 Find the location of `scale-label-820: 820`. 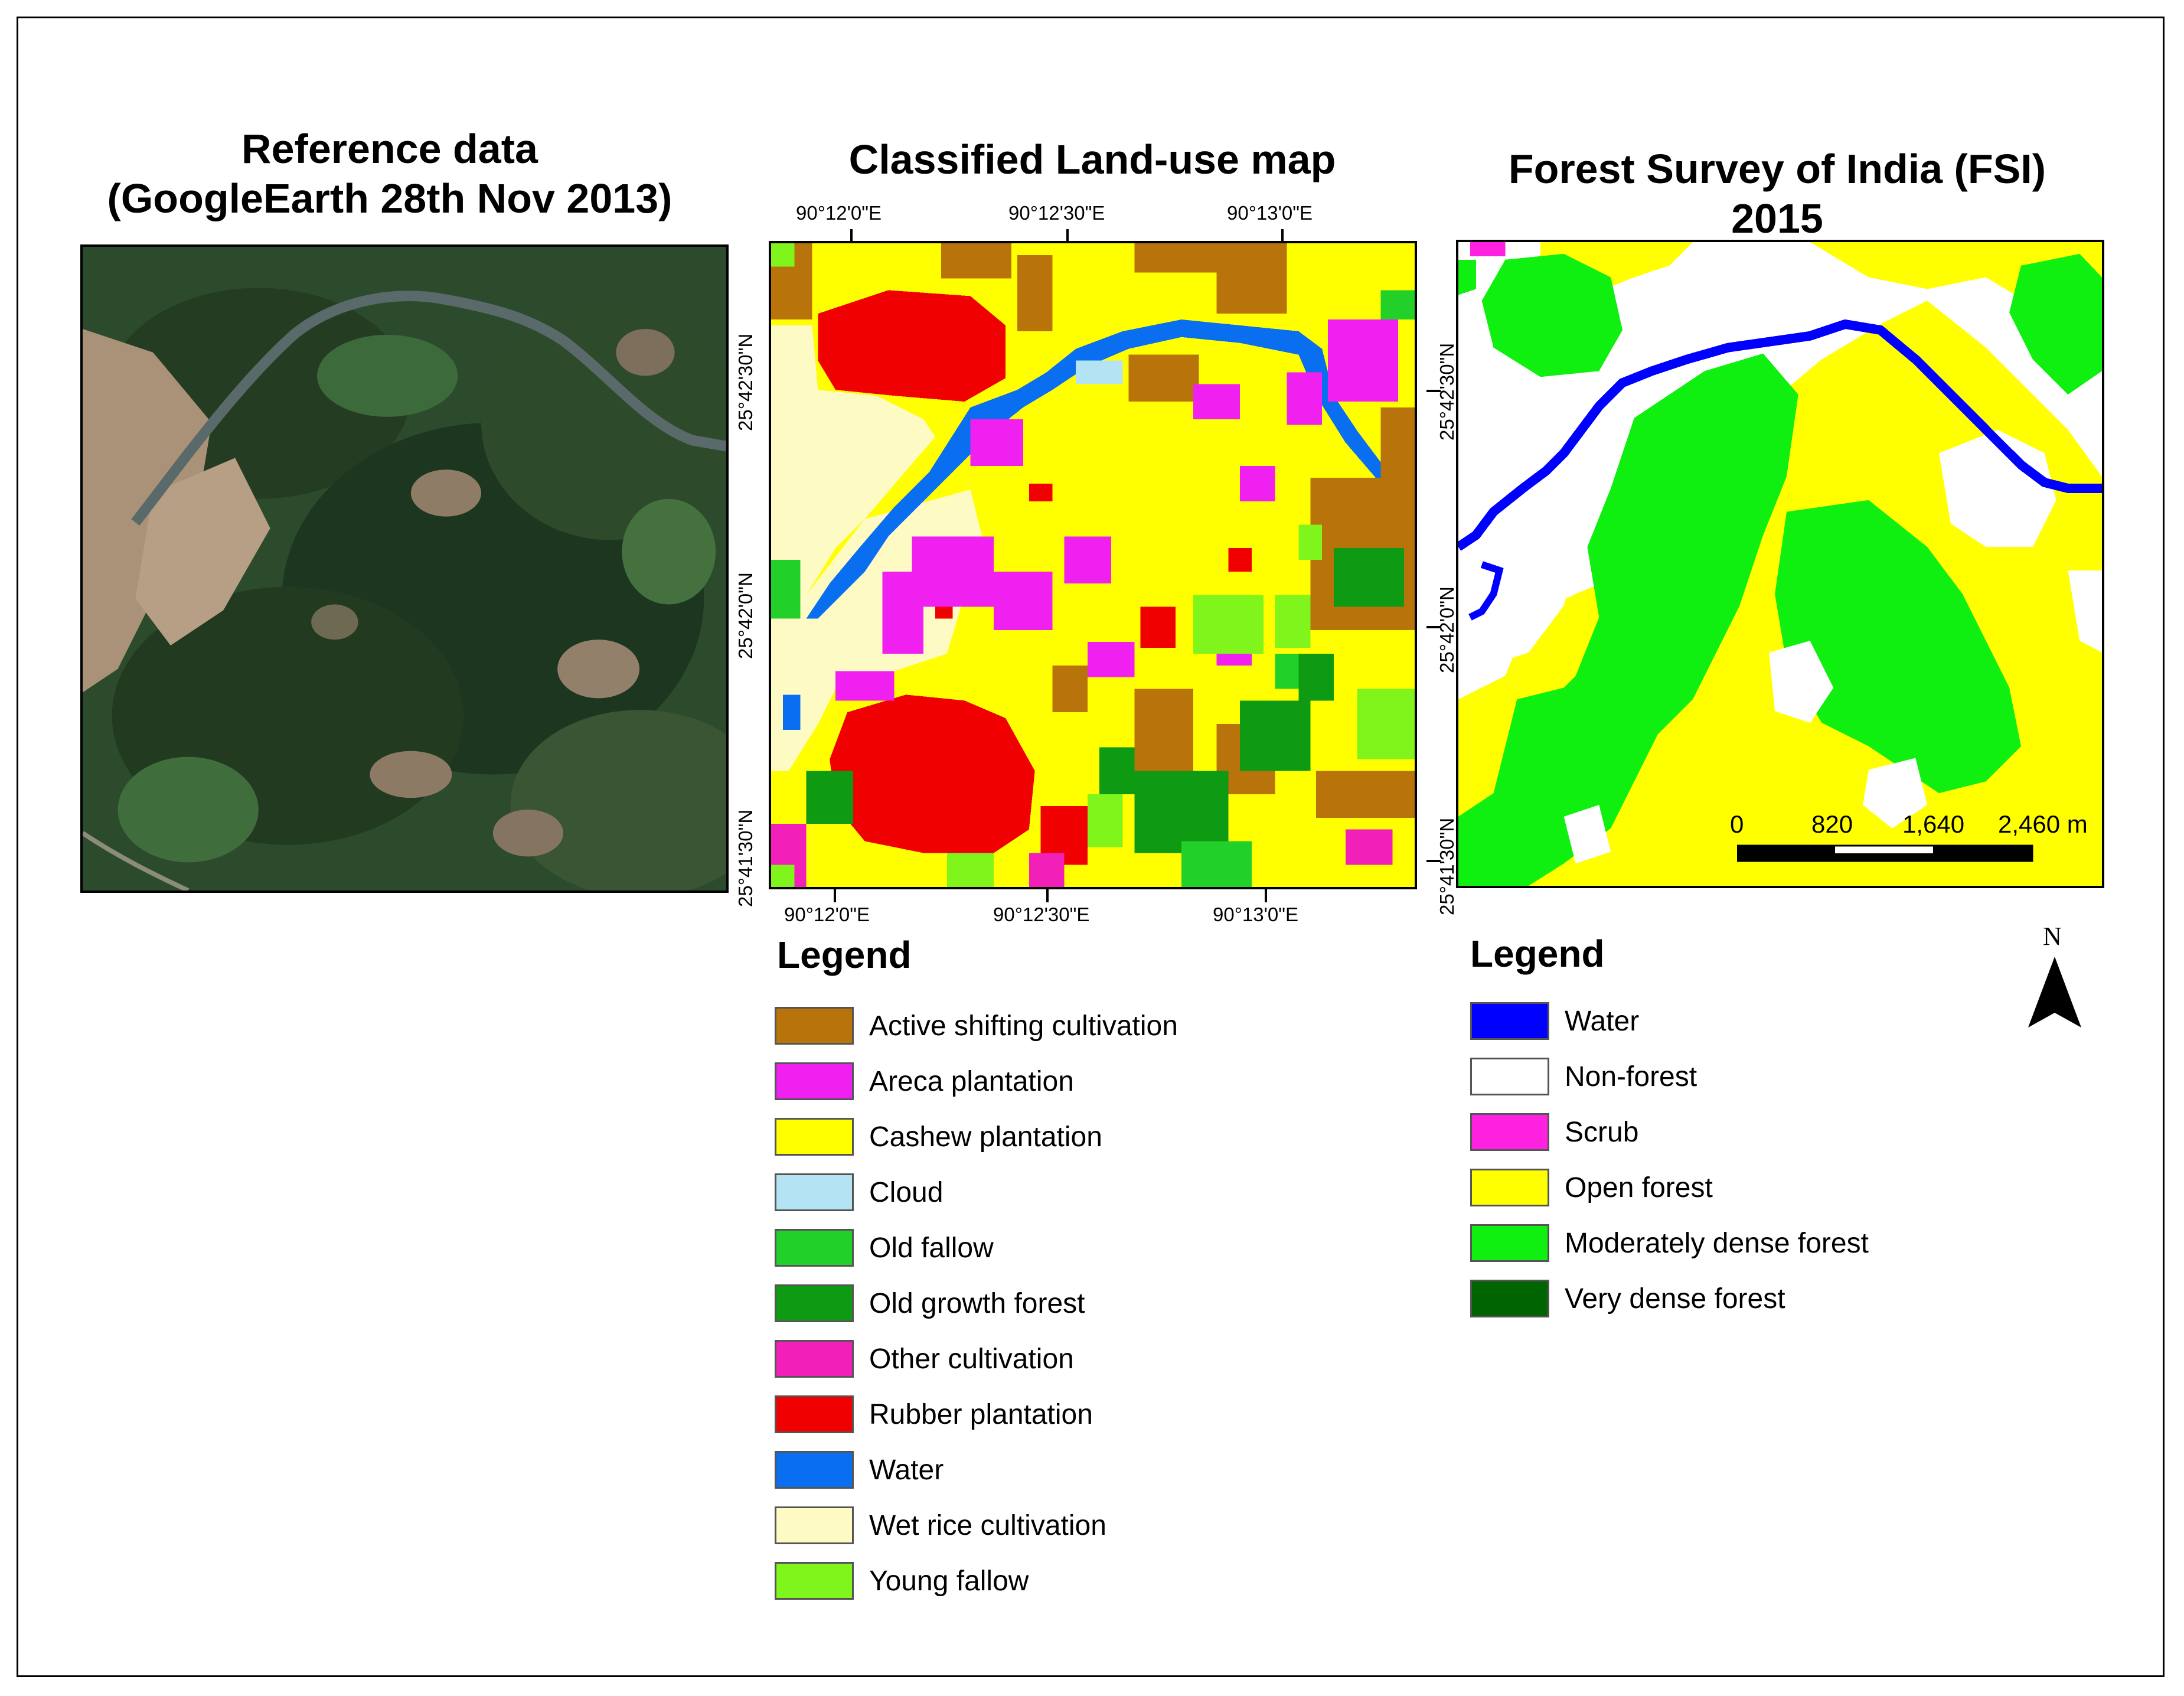

scale-label-820: 820 is located at coordinates (1832, 824).